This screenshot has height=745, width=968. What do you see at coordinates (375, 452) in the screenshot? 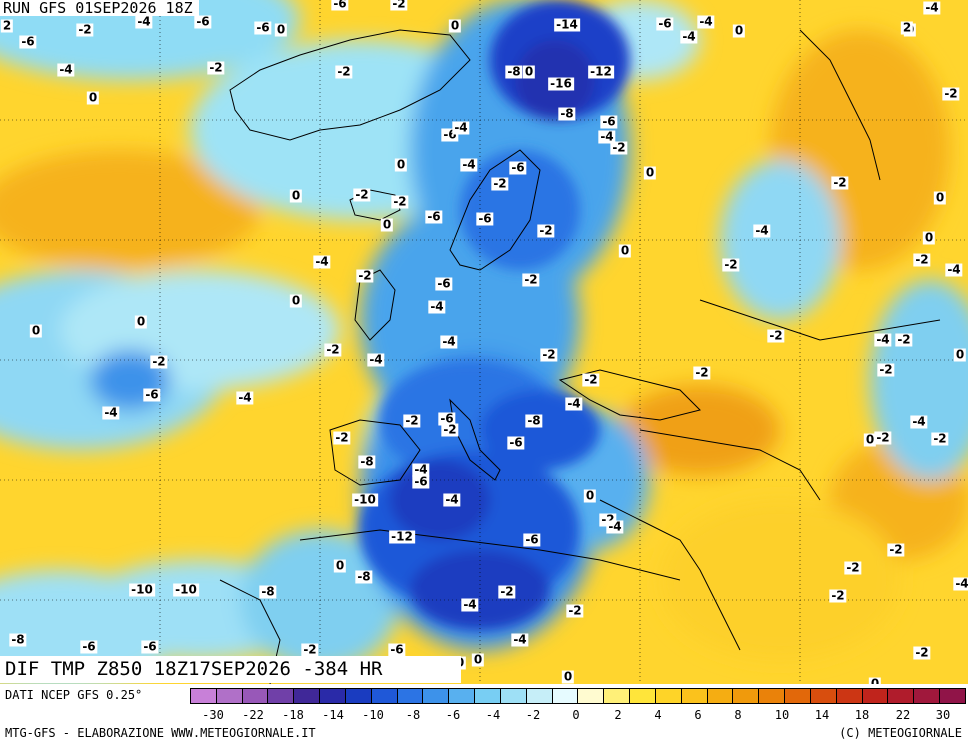
I see `iberia-coast` at bounding box center [375, 452].